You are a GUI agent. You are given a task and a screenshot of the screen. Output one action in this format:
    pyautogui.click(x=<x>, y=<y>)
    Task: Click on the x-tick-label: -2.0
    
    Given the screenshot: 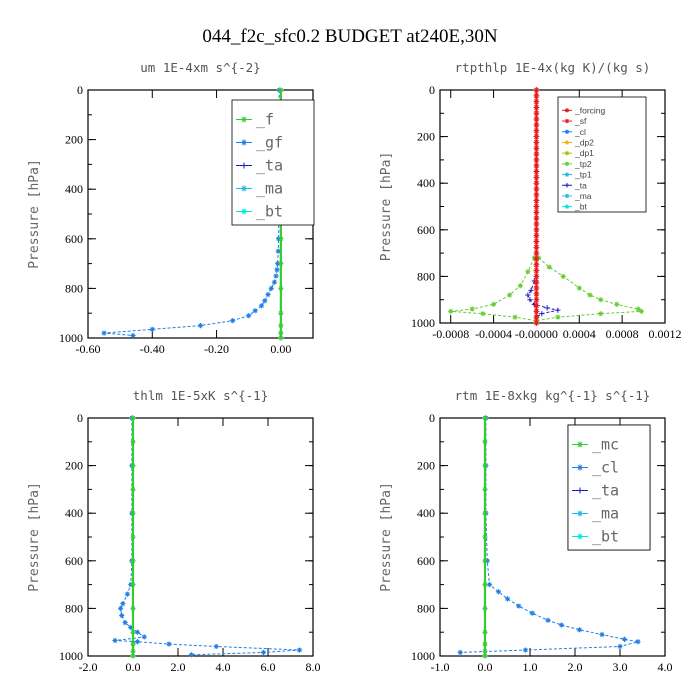 What is the action you would take?
    pyautogui.click(x=88, y=667)
    